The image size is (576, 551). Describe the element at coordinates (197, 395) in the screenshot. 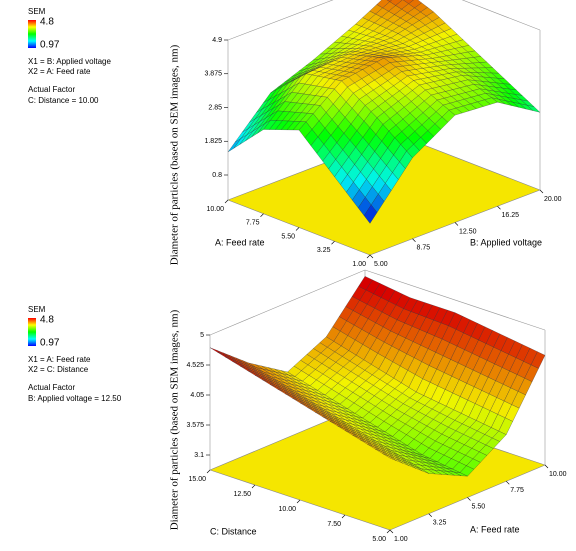

I see `z-tick-label: 4.05` at that location.